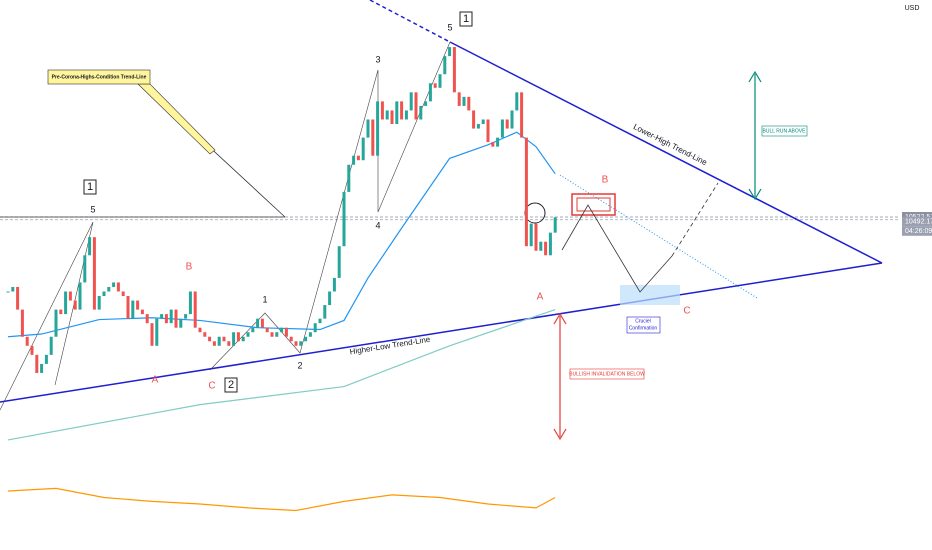 This screenshot has height=550, width=932. Describe the element at coordinates (912, 8) in the screenshot. I see `currency: USD` at that location.